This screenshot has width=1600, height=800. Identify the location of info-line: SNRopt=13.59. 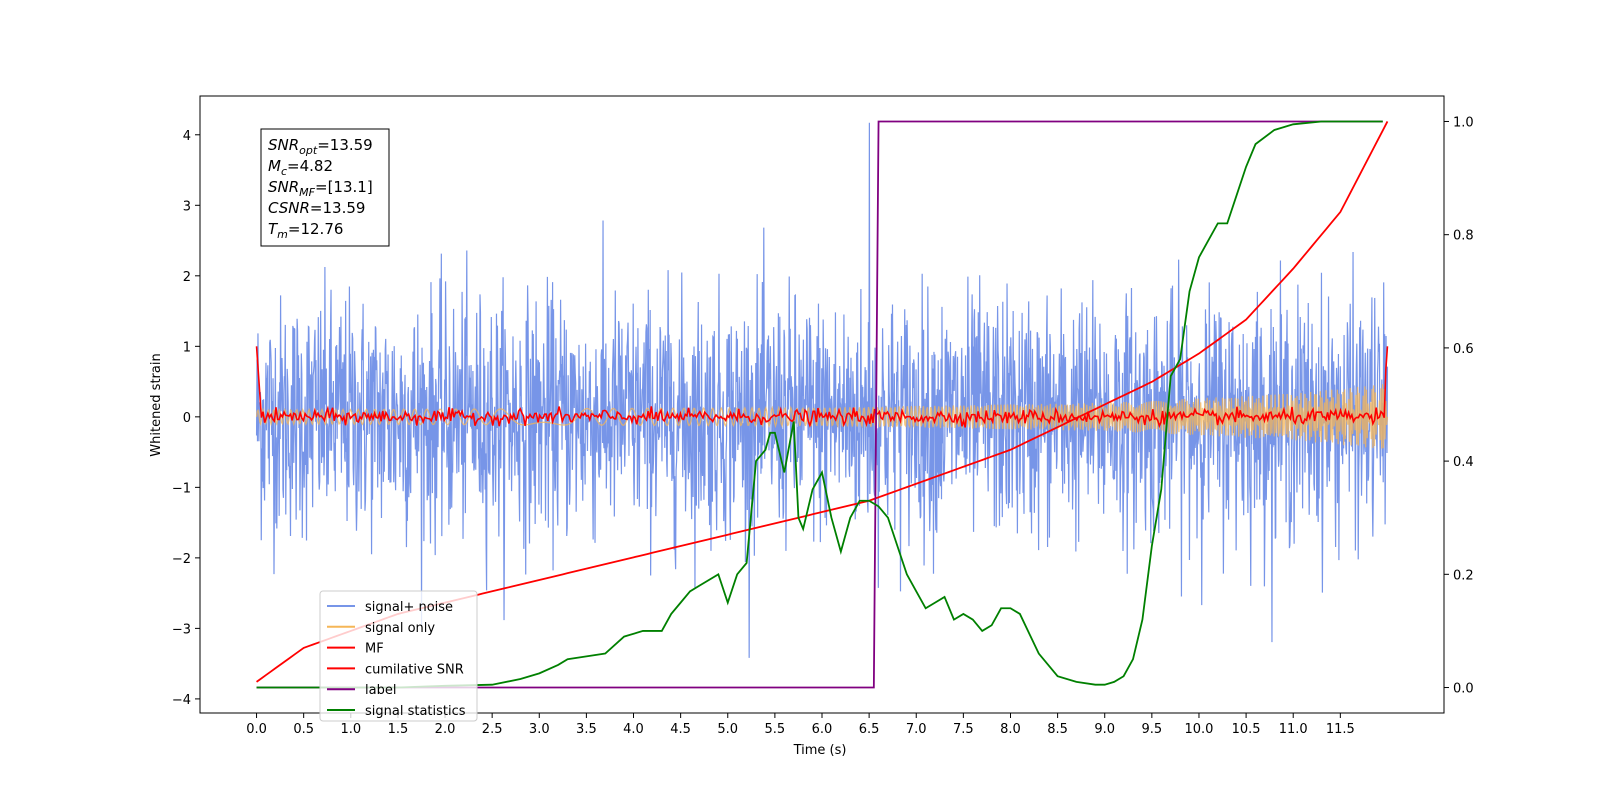
(320, 146).